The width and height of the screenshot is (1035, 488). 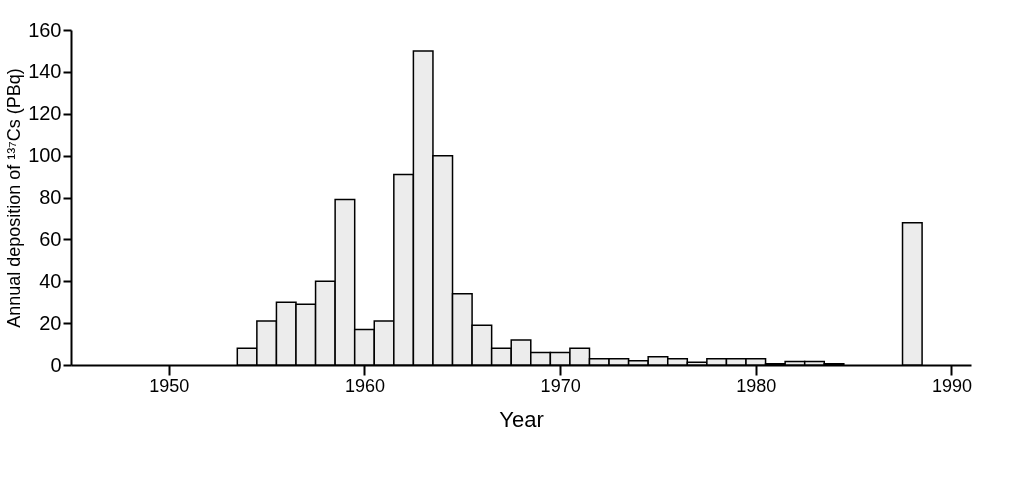 I want to click on y-axis-title: Annual deposition of ¹³⁷Cs (PBq), so click(x=14, y=198).